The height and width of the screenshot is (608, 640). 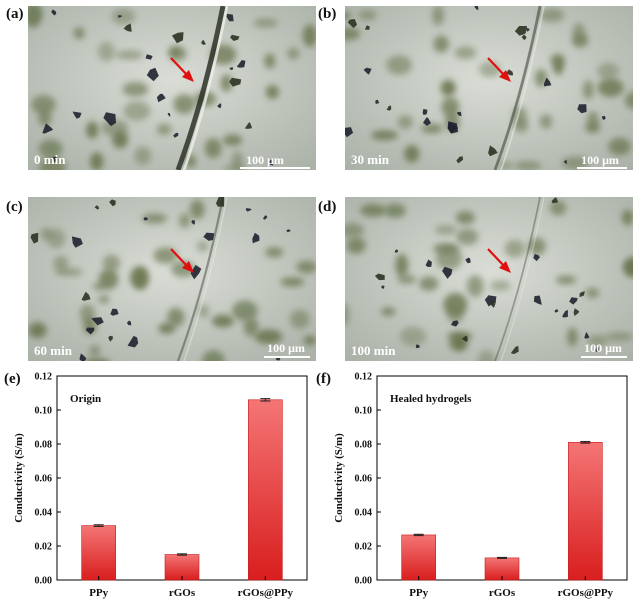 I want to click on micrograph-d: 100 min 100 μm, so click(x=489, y=279).